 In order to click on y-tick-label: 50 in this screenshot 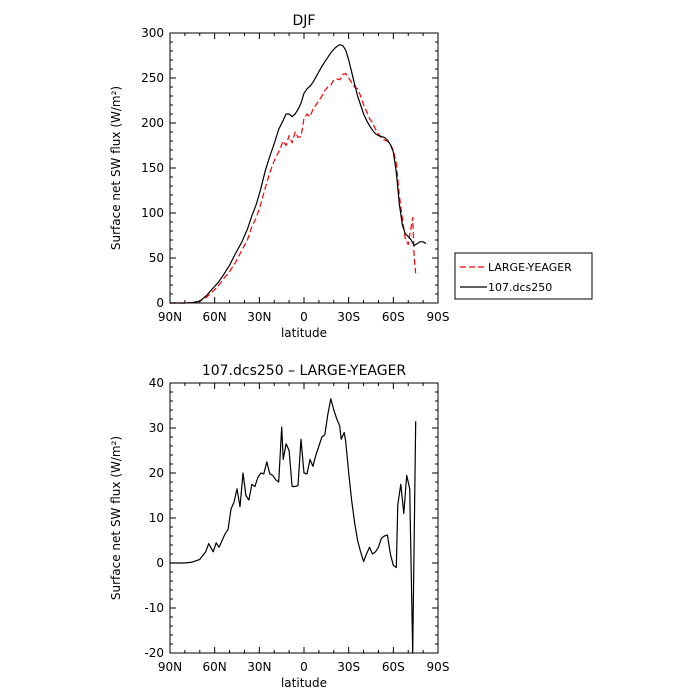, I will do `click(156, 258)`.